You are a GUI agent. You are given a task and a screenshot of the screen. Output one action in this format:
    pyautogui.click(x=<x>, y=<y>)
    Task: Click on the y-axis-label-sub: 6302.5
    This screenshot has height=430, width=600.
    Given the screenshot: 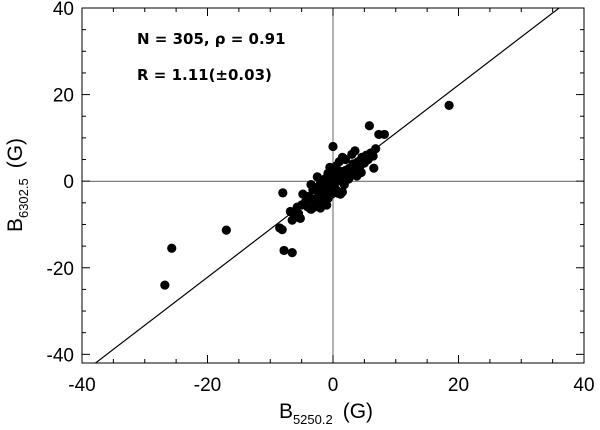 What is the action you would take?
    pyautogui.click(x=23, y=198)
    